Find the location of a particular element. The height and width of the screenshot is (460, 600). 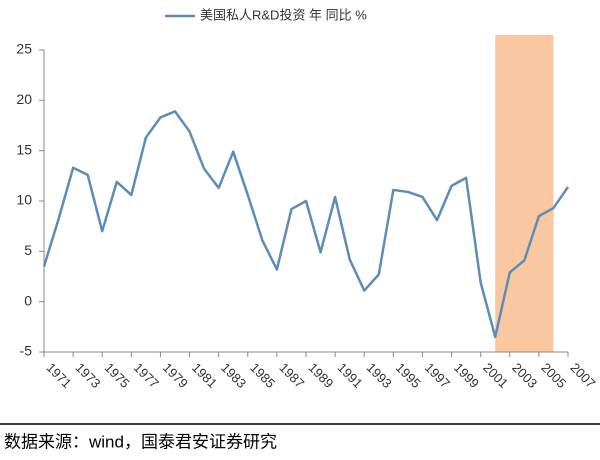

x-tick-label: 1973 is located at coordinates (88, 375).